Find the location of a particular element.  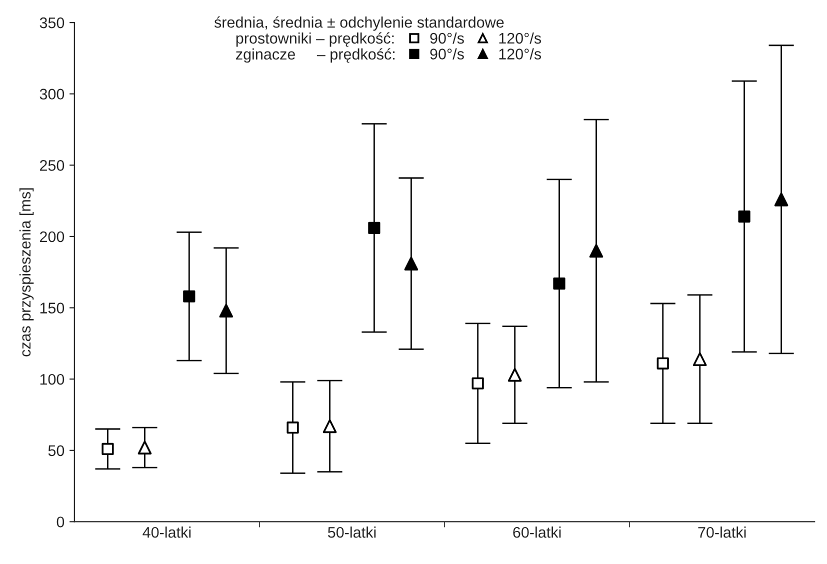

y-tick-label: 50 is located at coordinates (56, 450).